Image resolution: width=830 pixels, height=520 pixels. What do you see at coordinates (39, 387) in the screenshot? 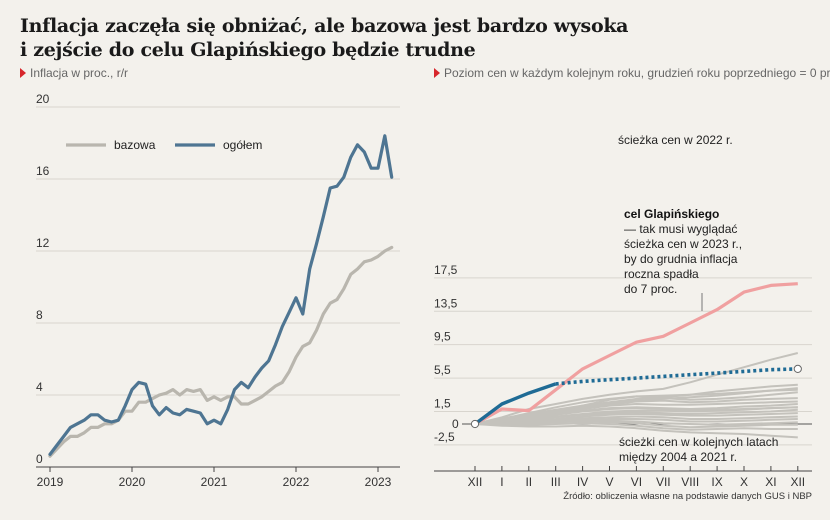
I see `left-y-tick-label: 4` at bounding box center [39, 387].